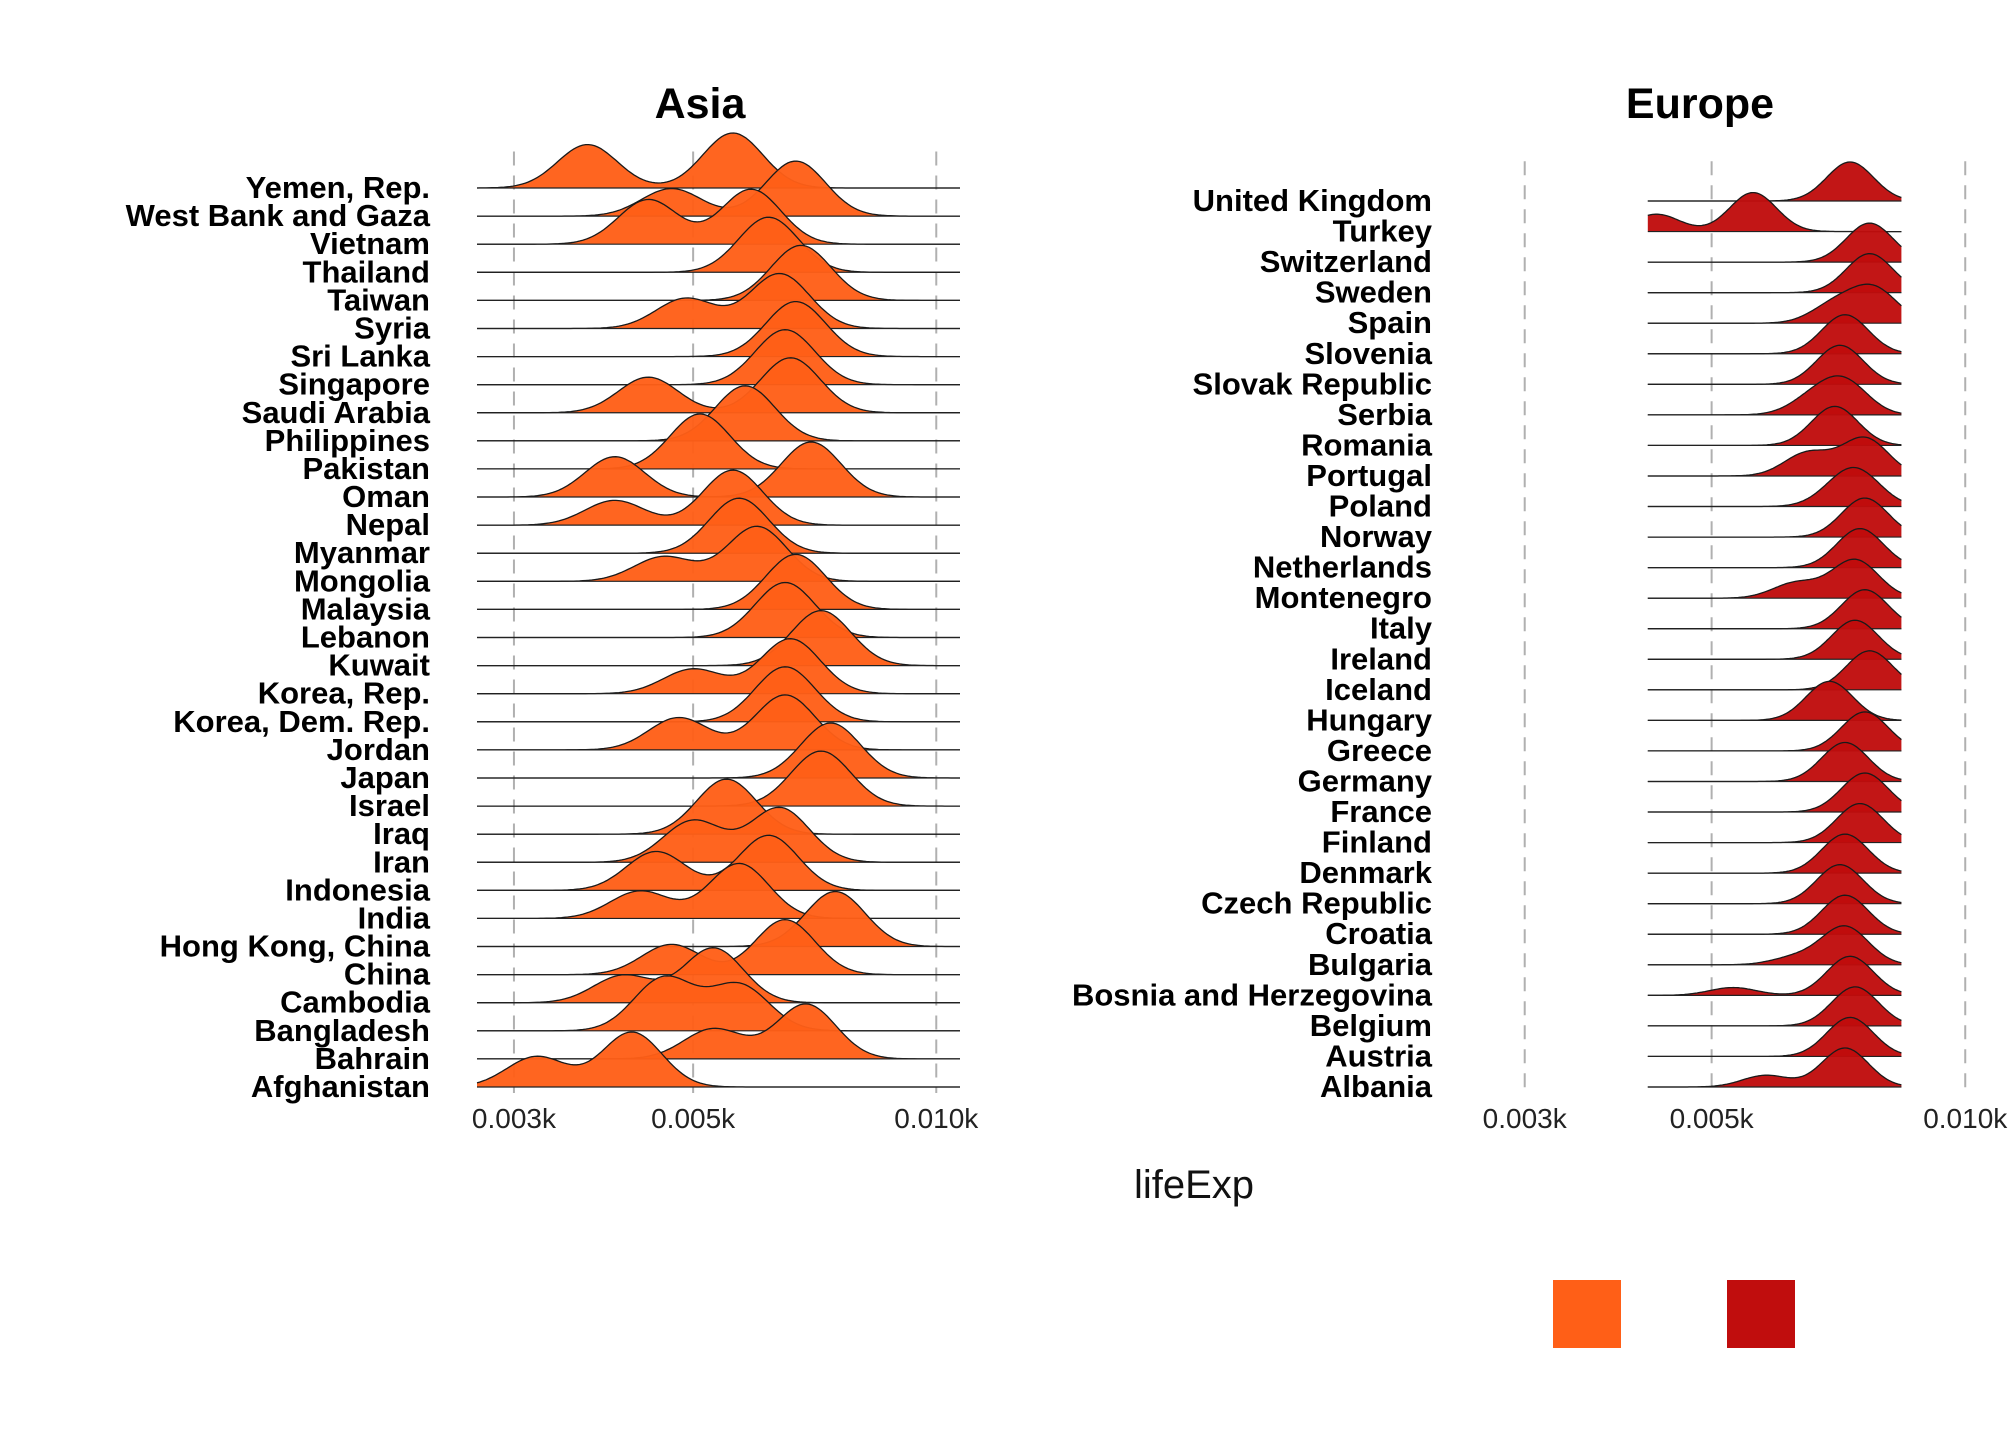 This screenshot has width=2016, height=1440. What do you see at coordinates (1369, 353) in the screenshot?
I see `europe-country-label-slovenia: Slovenia` at bounding box center [1369, 353].